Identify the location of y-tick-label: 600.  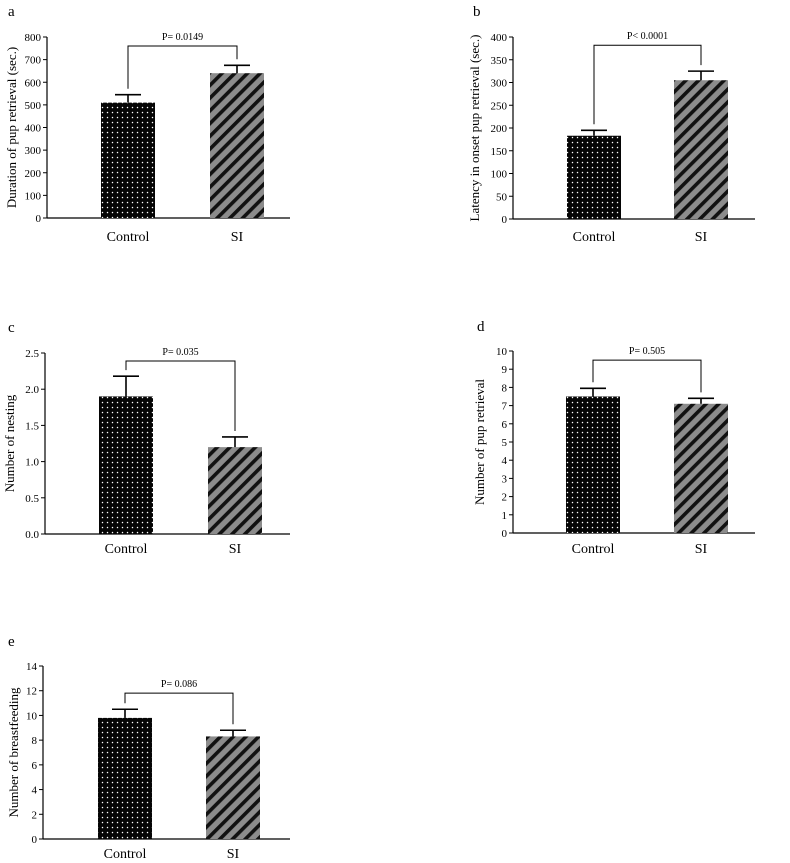
(33, 83).